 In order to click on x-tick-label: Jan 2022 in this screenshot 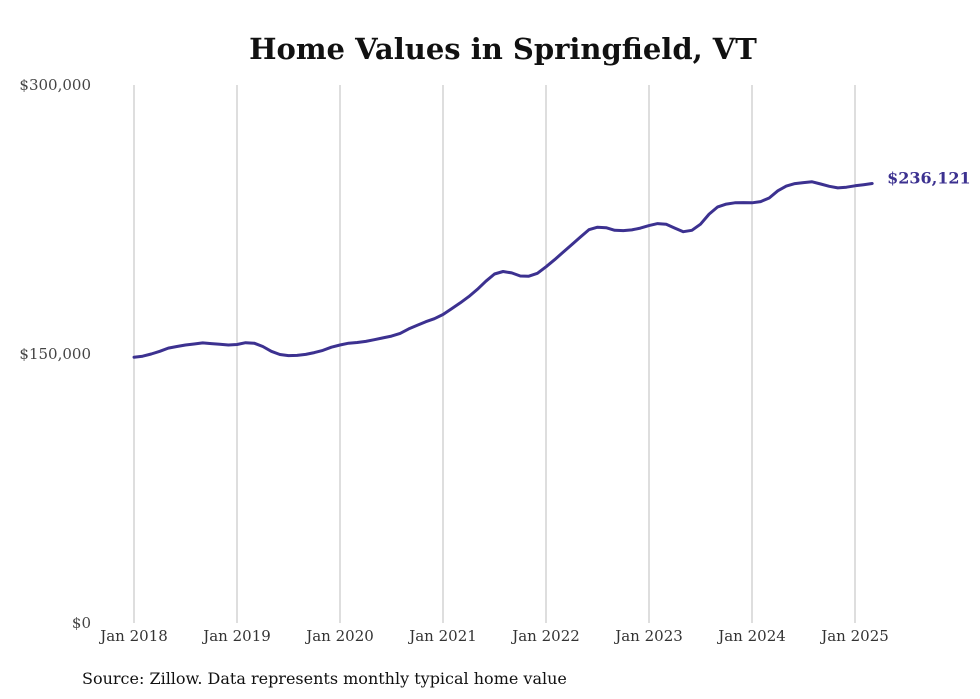, I will do `click(545, 636)`.